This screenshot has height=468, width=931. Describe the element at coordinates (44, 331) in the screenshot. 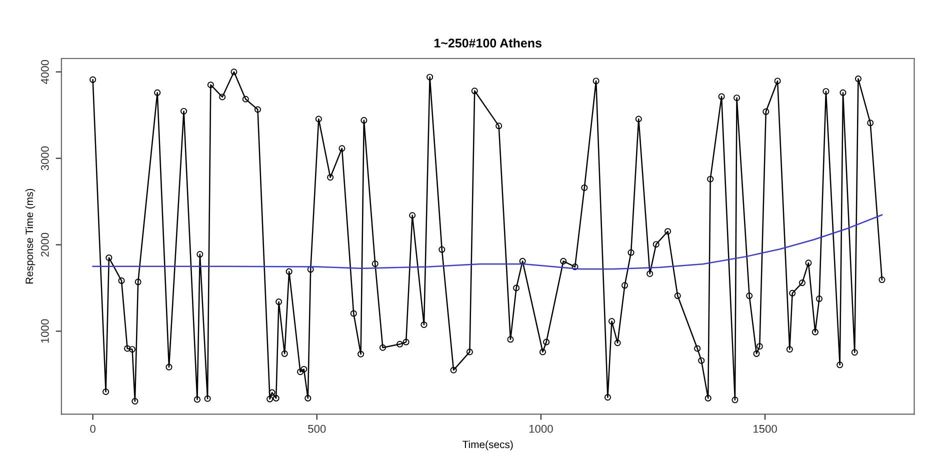

I see `y-tick-label: 1000` at that location.